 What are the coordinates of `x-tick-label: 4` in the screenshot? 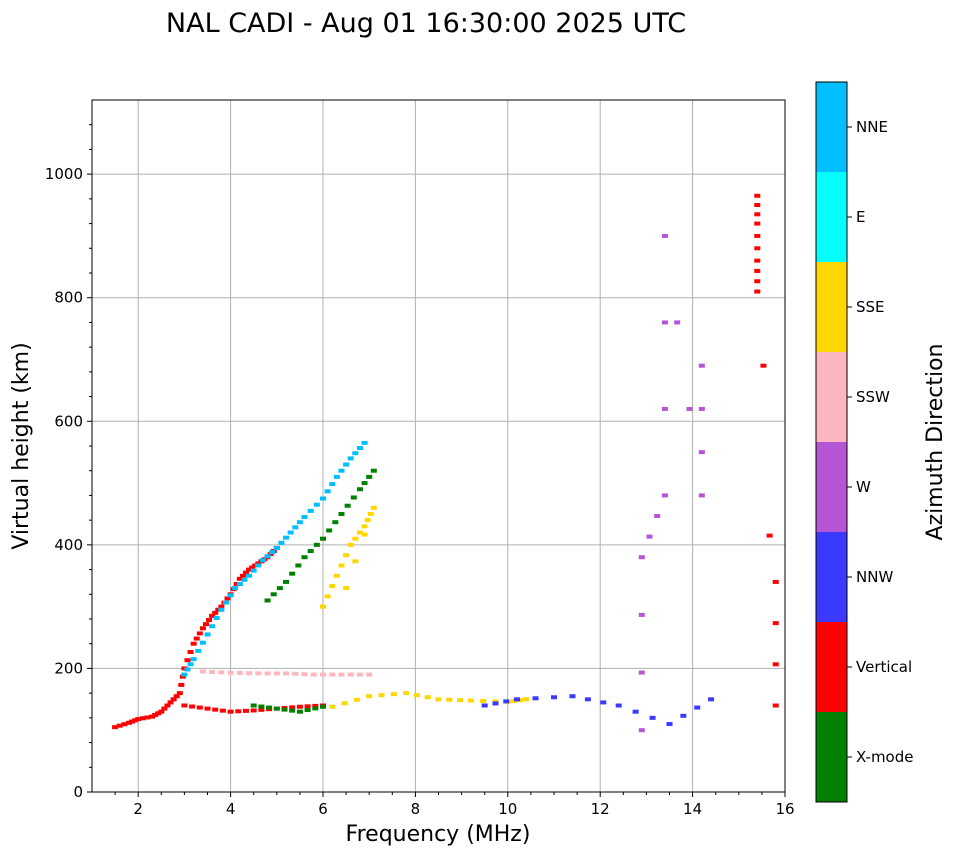 It's located at (231, 809).